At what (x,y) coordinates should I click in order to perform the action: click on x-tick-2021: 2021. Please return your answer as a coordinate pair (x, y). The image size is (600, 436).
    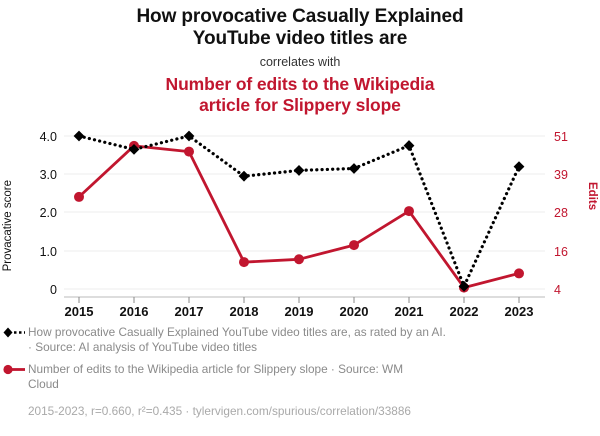
    Looking at the image, I should click on (409, 311).